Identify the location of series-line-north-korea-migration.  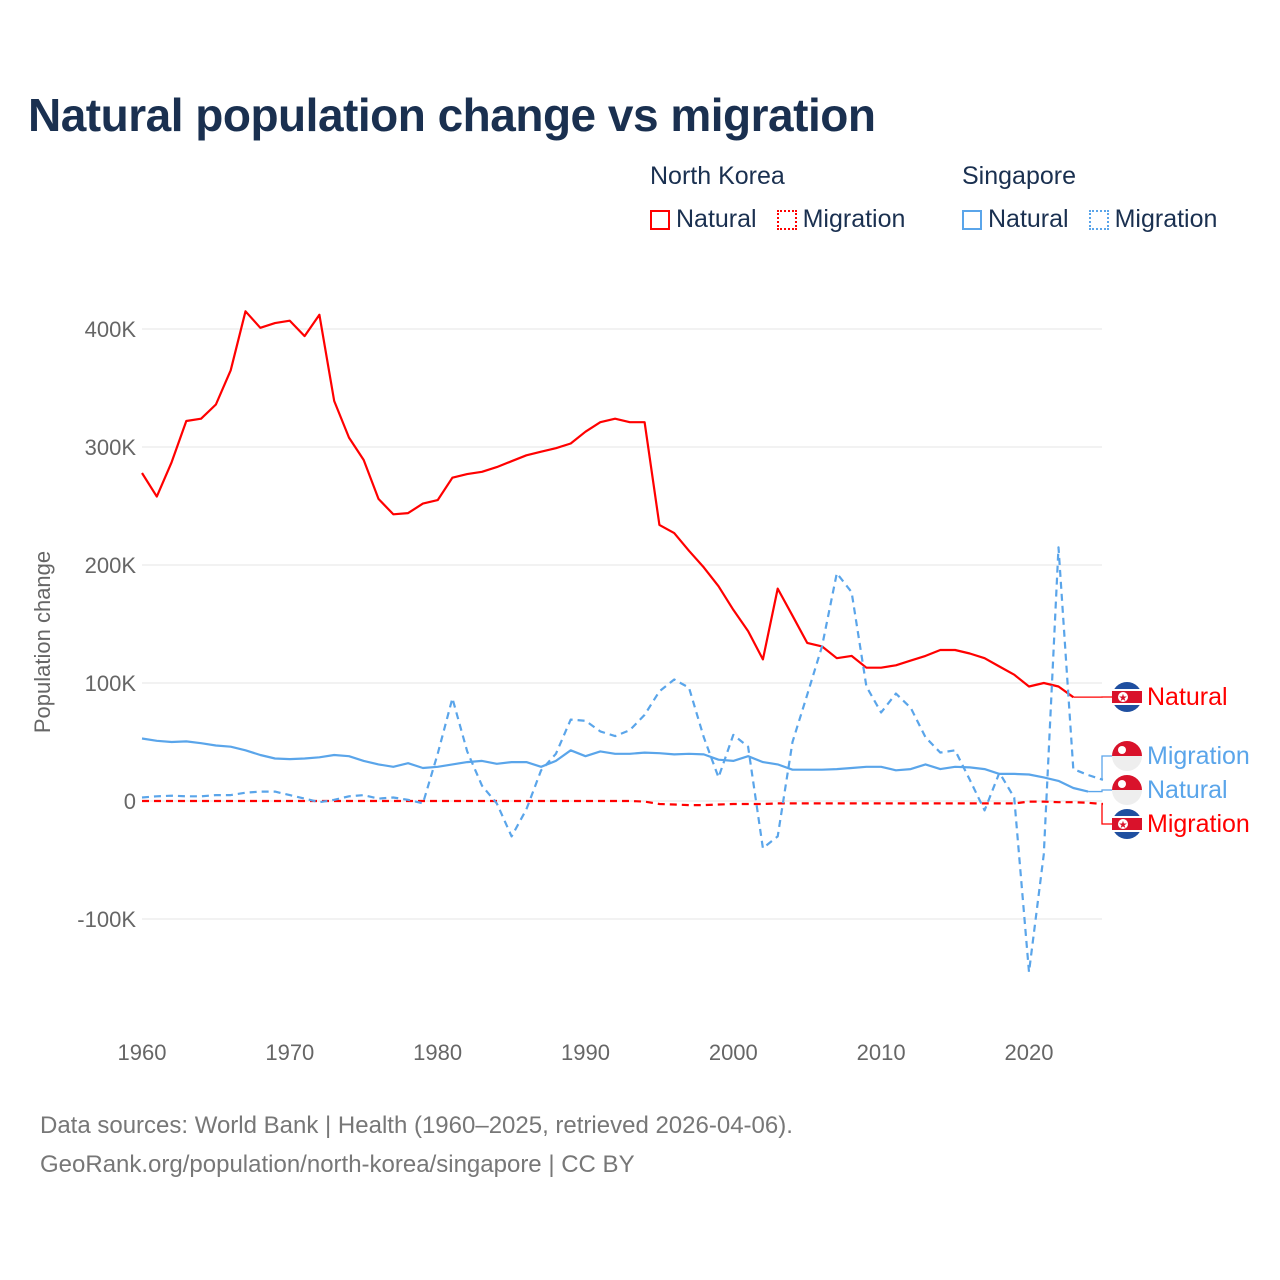
(622, 803).